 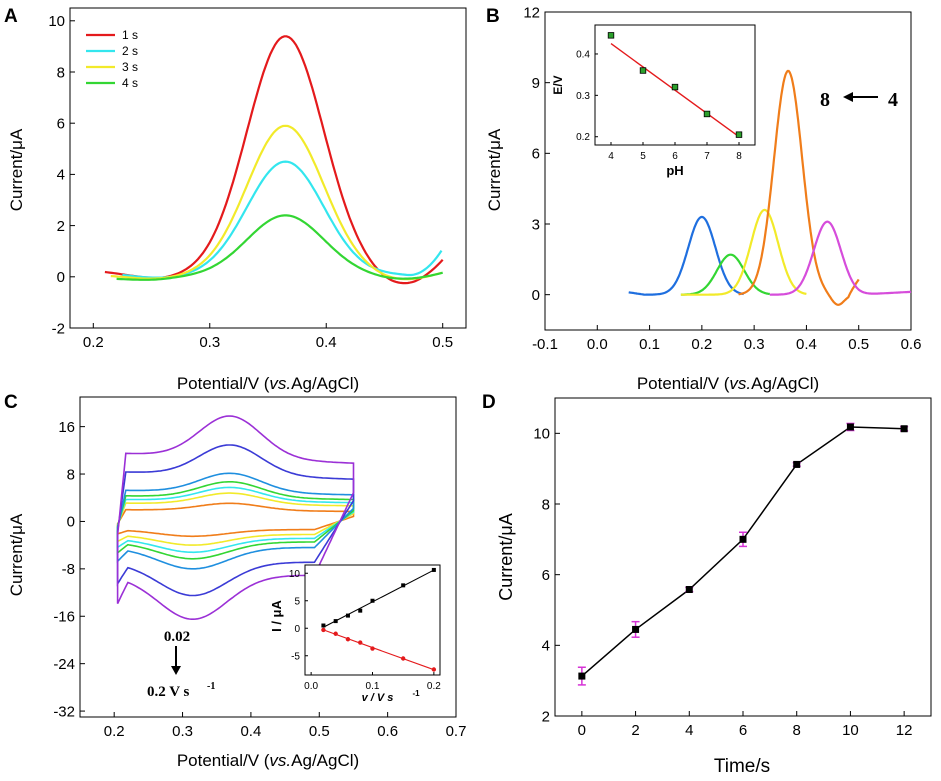 I want to click on panel-d-ytick-label: 4, so click(x=546, y=646).